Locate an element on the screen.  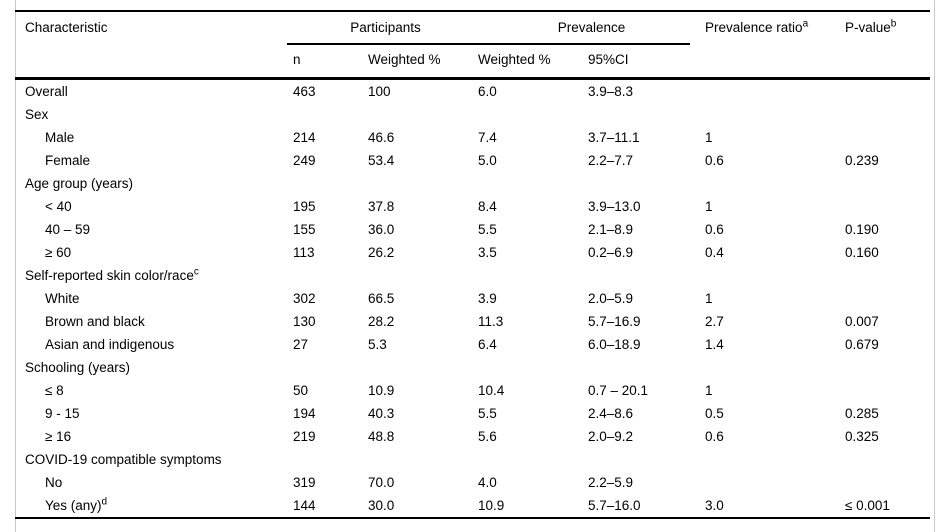
table-row: Female 249 53.4 5.0 2.2–7.7 0.6 0.239 is located at coordinates (472, 160).